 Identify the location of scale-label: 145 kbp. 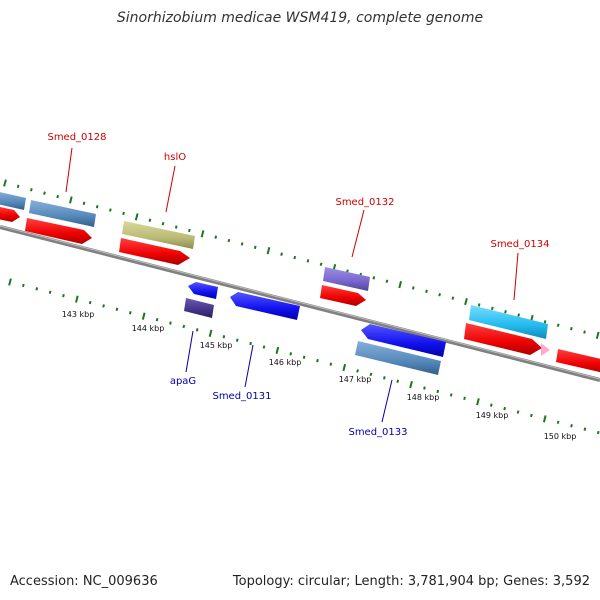
(216, 345).